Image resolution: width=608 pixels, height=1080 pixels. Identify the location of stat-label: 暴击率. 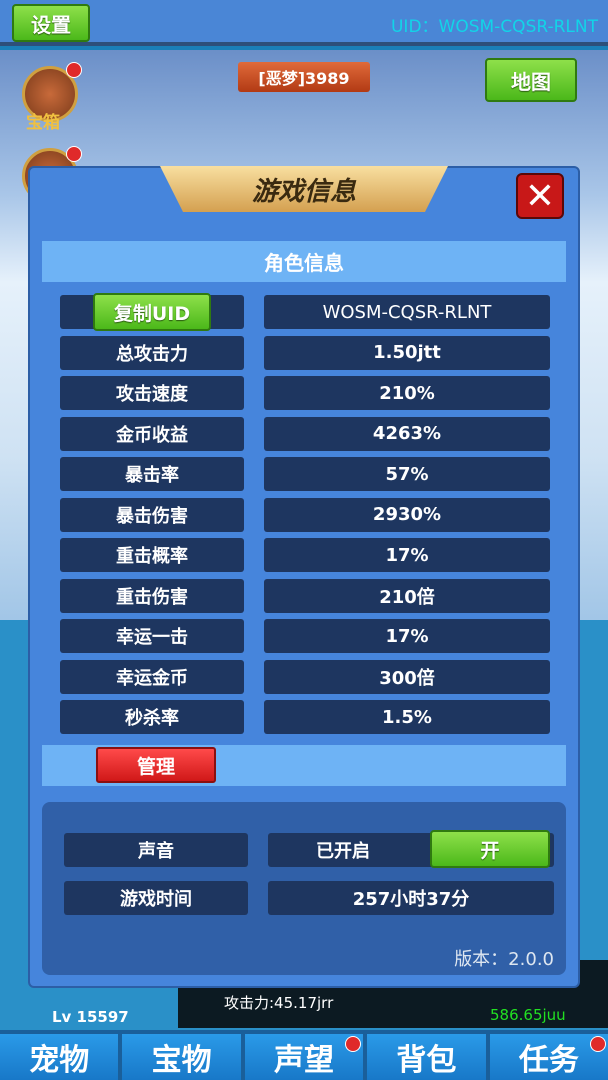
(152, 474).